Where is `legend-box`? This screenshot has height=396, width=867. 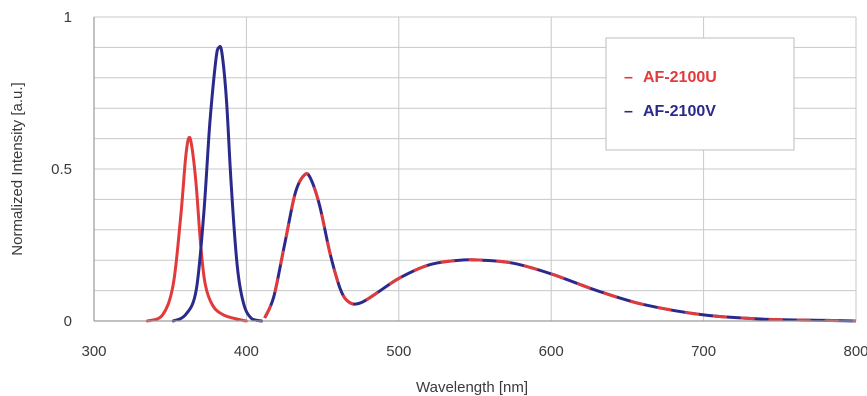 legend-box is located at coordinates (700, 94).